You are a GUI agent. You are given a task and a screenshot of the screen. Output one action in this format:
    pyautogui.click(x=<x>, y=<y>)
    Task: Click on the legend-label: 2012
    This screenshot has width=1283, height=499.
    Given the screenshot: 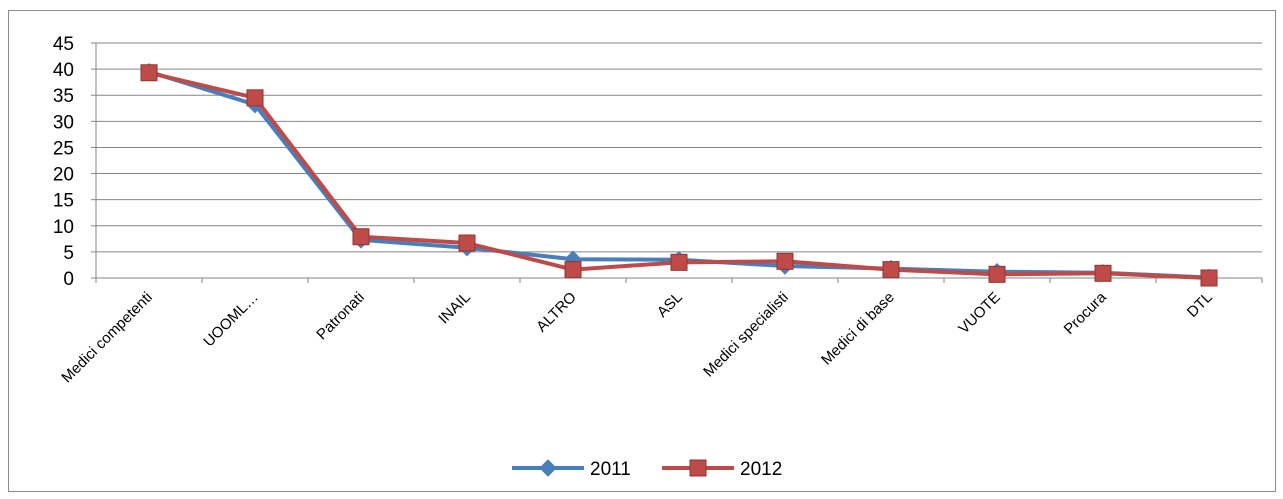 What is the action you would take?
    pyautogui.click(x=761, y=469)
    